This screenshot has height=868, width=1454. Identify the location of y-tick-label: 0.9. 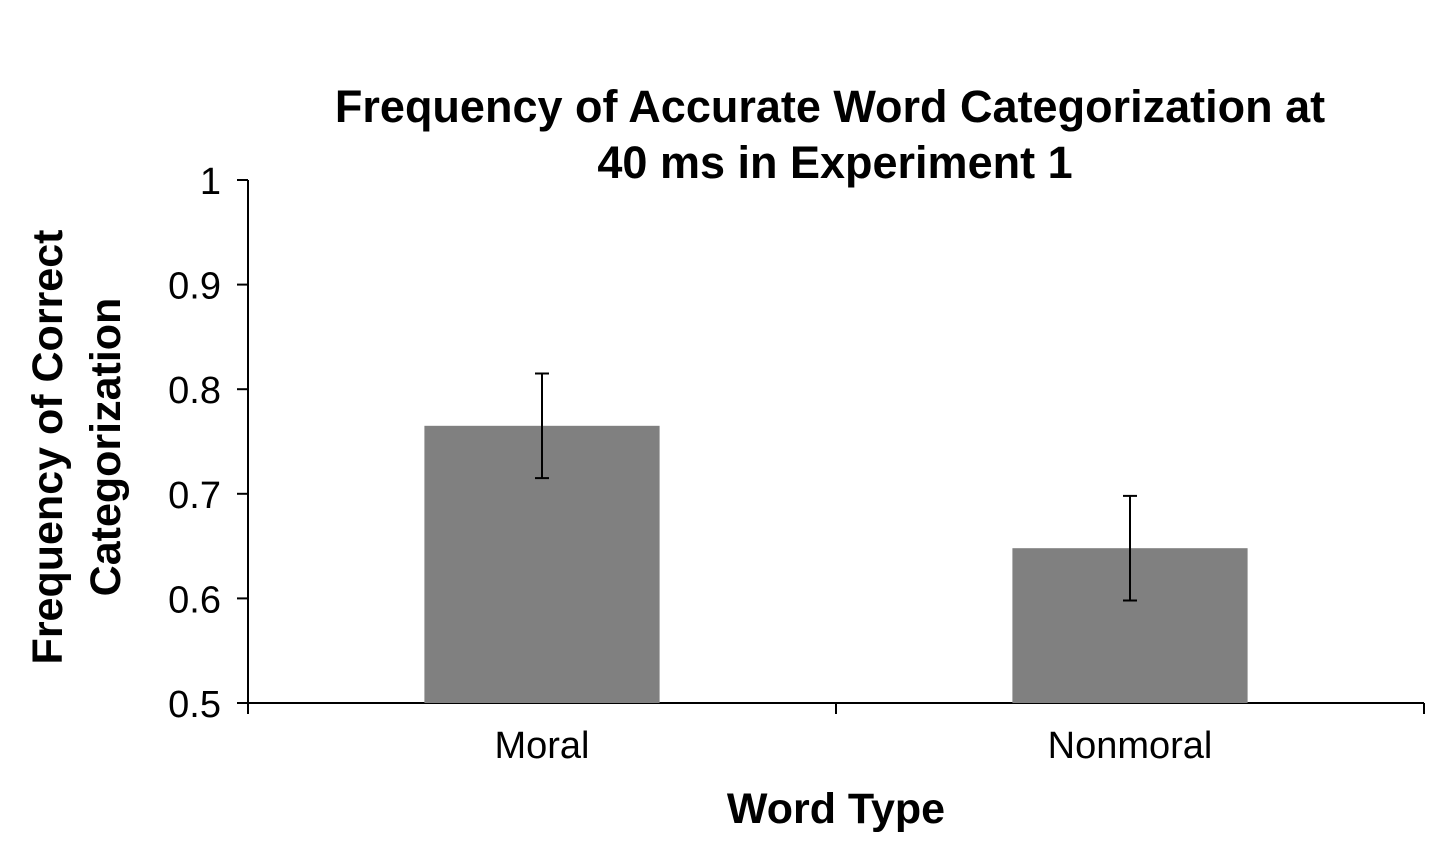
(194, 287).